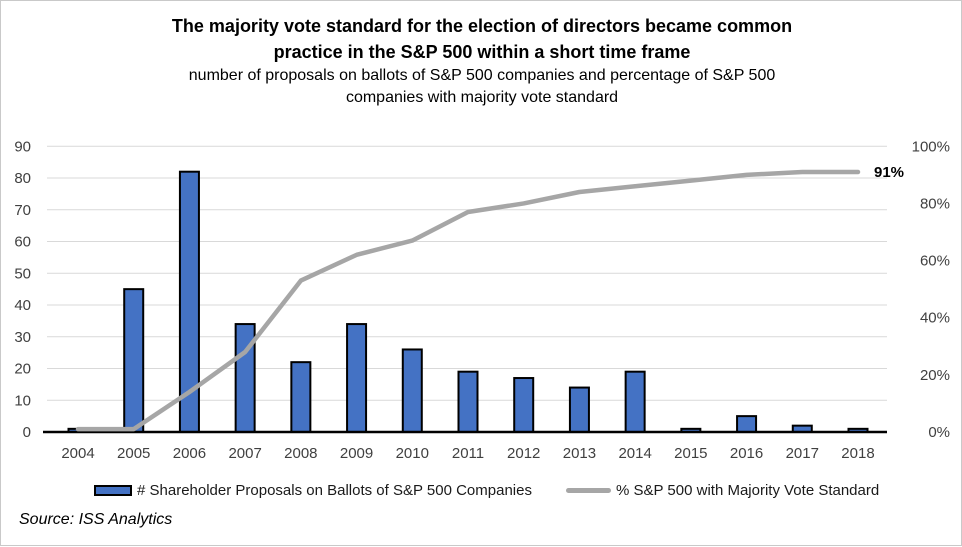  What do you see at coordinates (27, 432) in the screenshot?
I see `left-axis-tick: 0` at bounding box center [27, 432].